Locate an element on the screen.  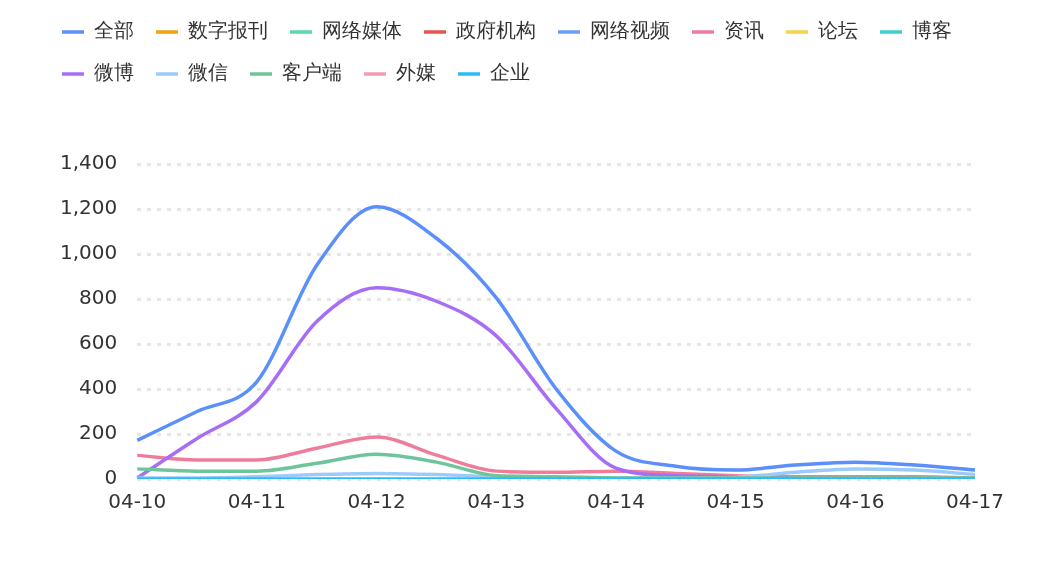
legend-label: 微信 is located at coordinates (208, 72).